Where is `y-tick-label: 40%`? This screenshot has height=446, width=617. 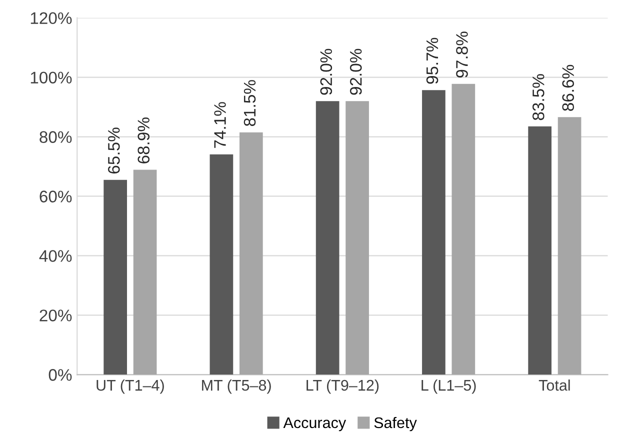
y-tick-label: 40% is located at coordinates (55, 256).